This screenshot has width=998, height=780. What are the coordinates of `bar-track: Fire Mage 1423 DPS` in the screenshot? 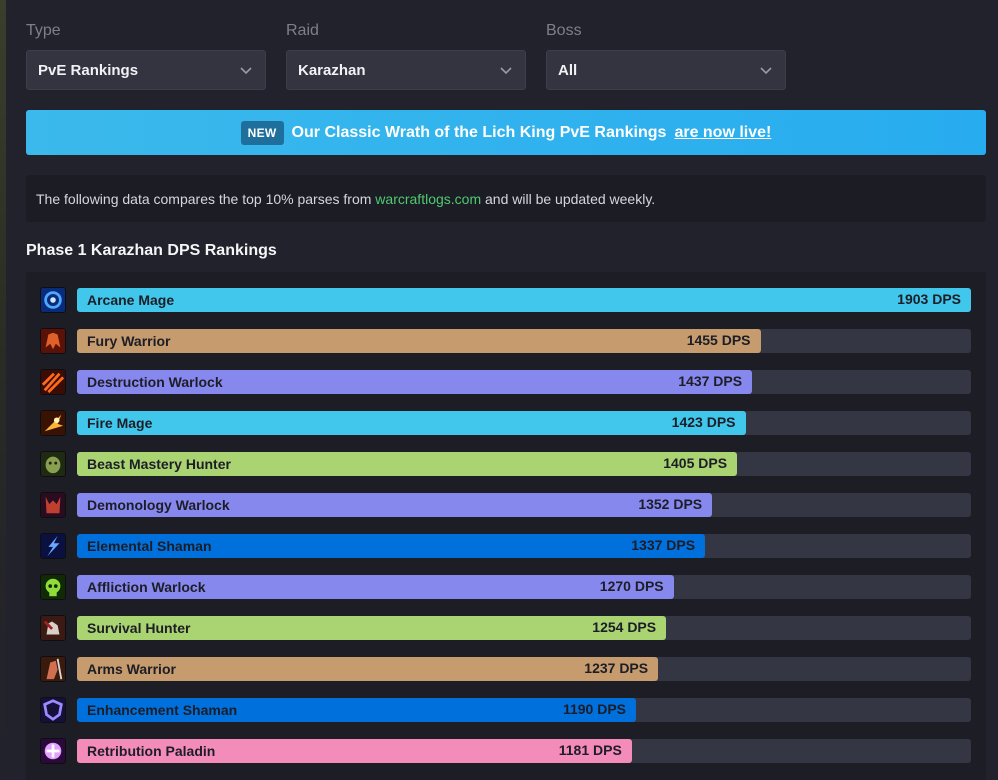 It's located at (524, 423).